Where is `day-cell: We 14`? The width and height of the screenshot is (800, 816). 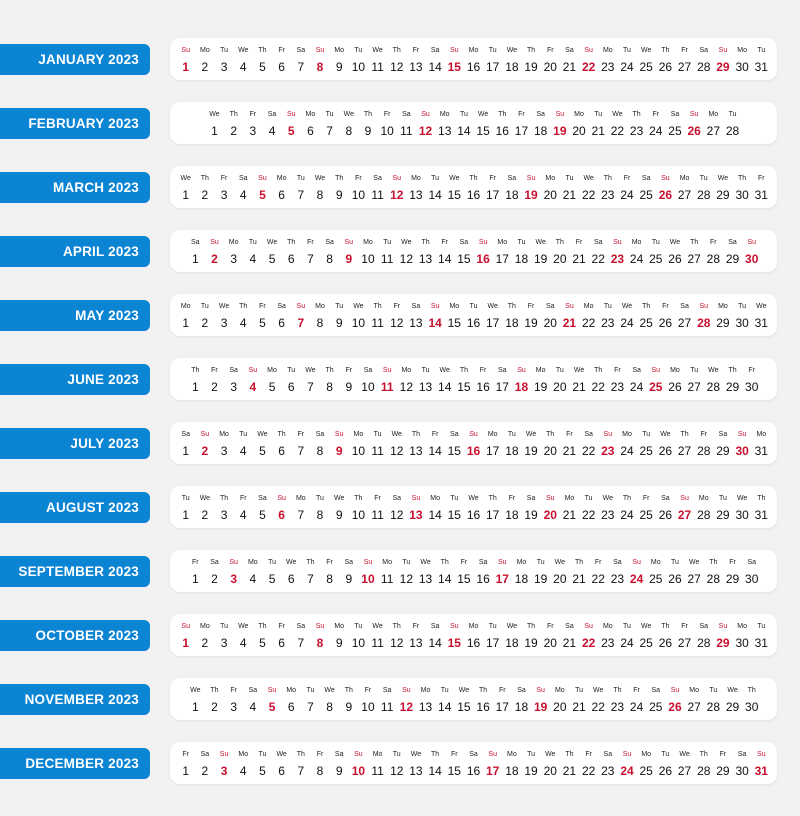
day-cell: We 14 is located at coordinates (444, 376).